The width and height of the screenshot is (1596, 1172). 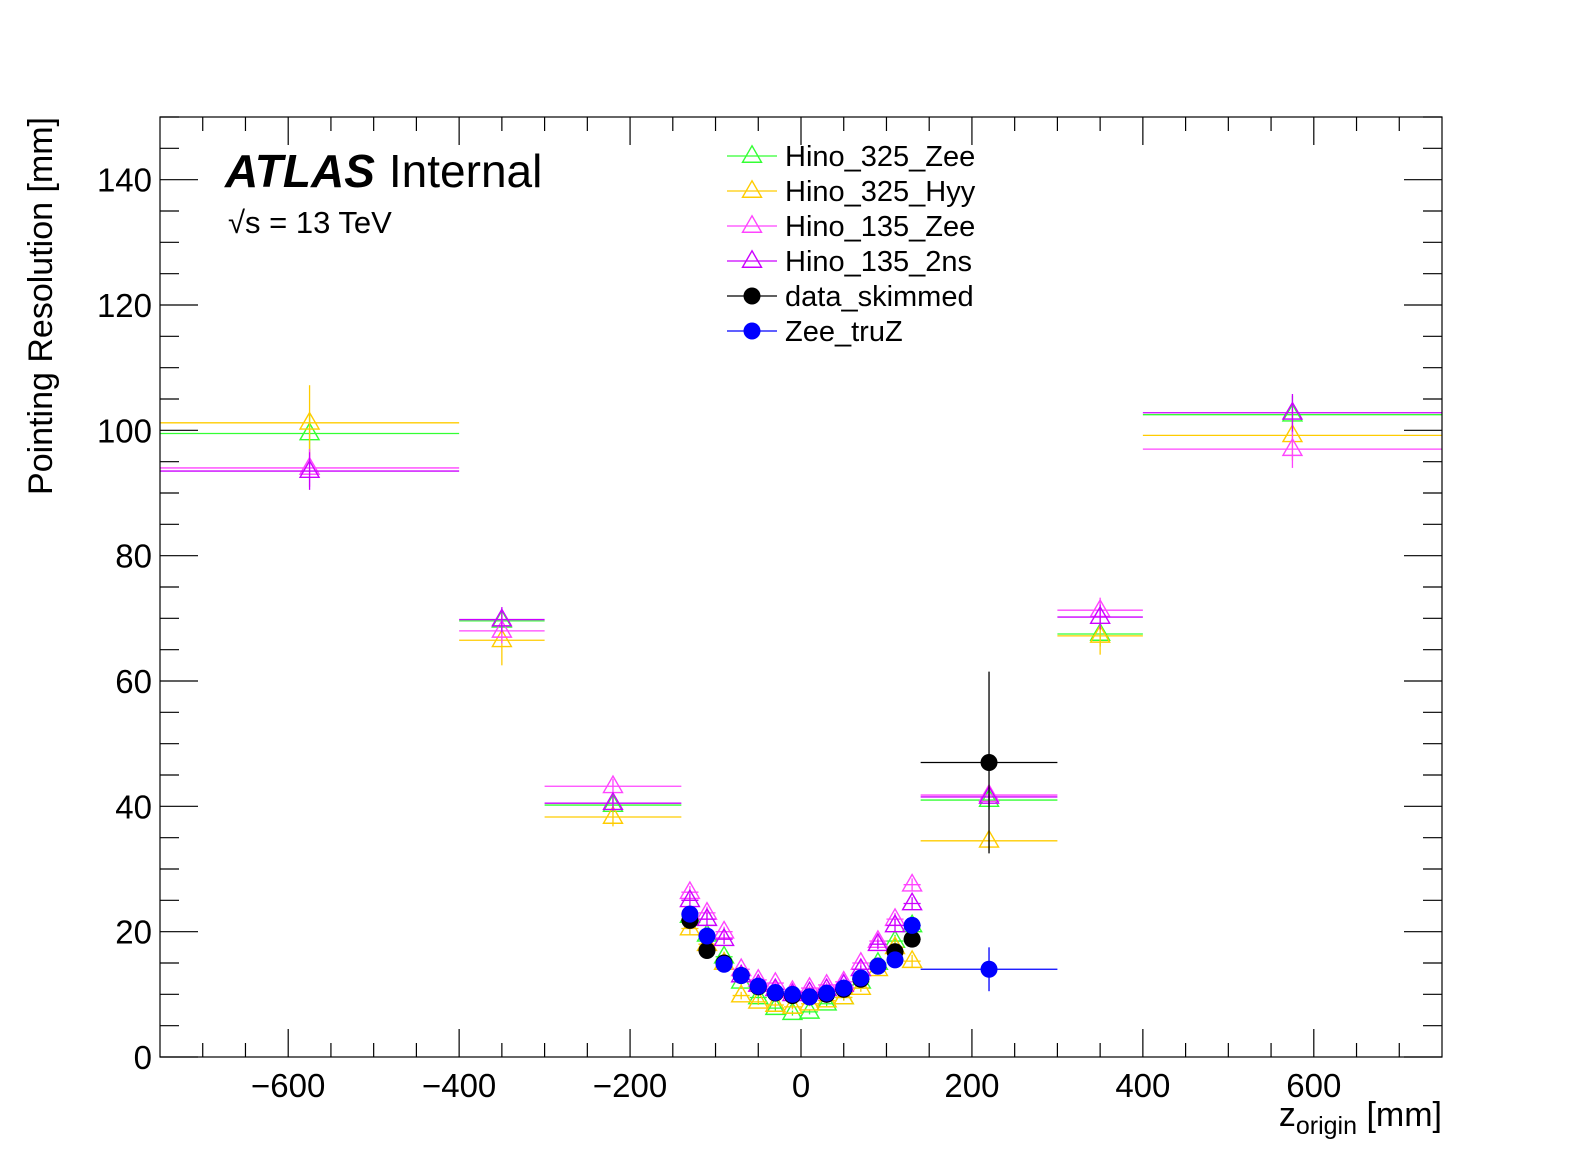 I want to click on legend-label: Hino_325_Zee, so click(x=880, y=157).